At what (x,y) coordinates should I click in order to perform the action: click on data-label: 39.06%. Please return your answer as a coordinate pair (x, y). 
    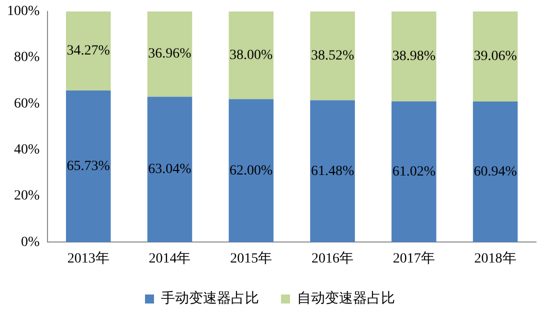
    Looking at the image, I should click on (496, 56).